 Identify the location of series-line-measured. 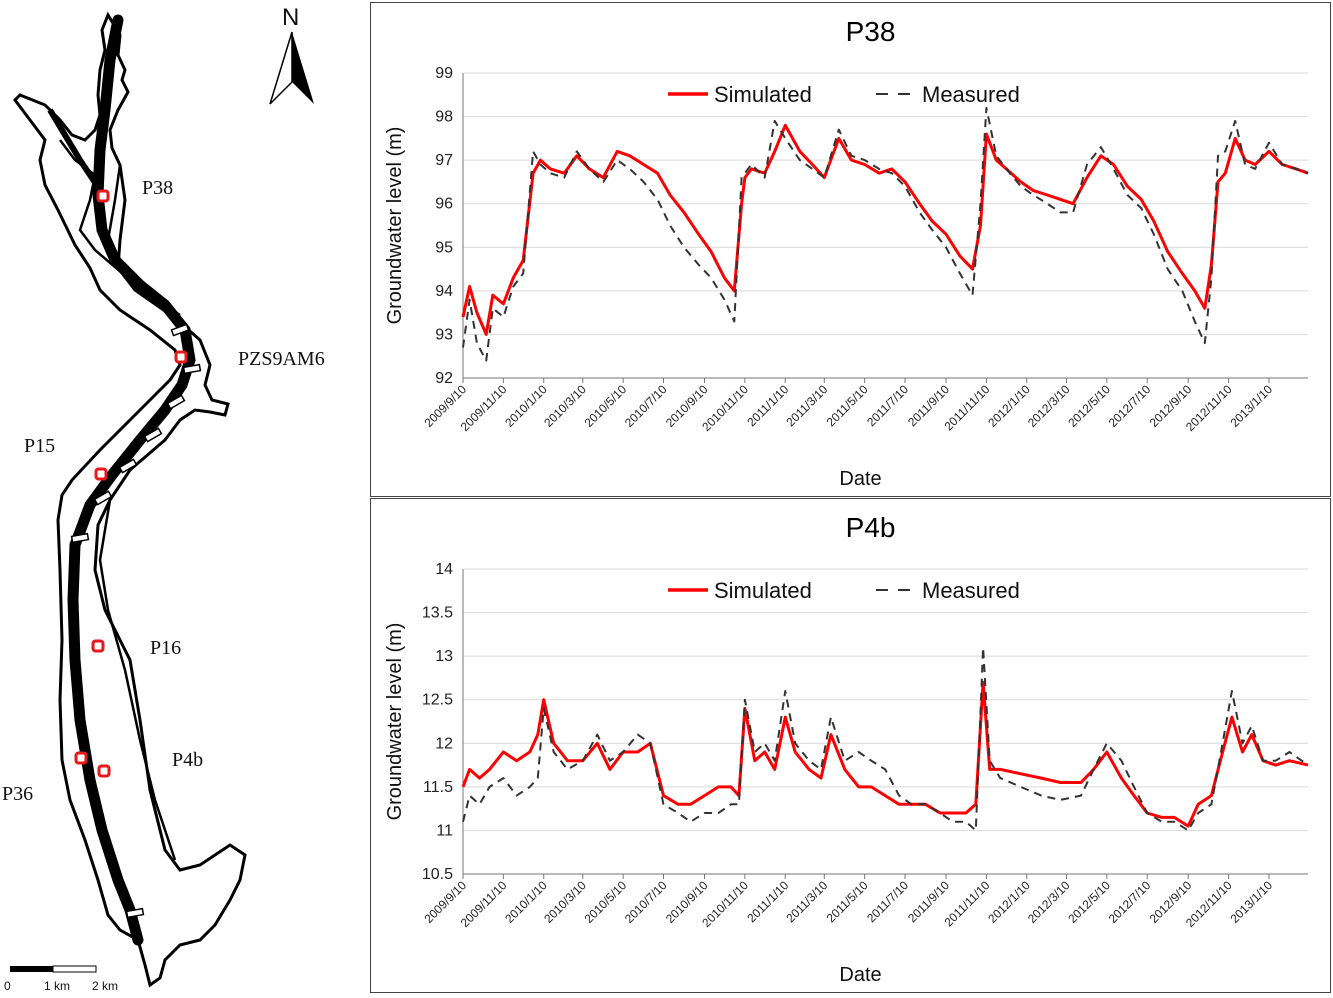
(885, 739).